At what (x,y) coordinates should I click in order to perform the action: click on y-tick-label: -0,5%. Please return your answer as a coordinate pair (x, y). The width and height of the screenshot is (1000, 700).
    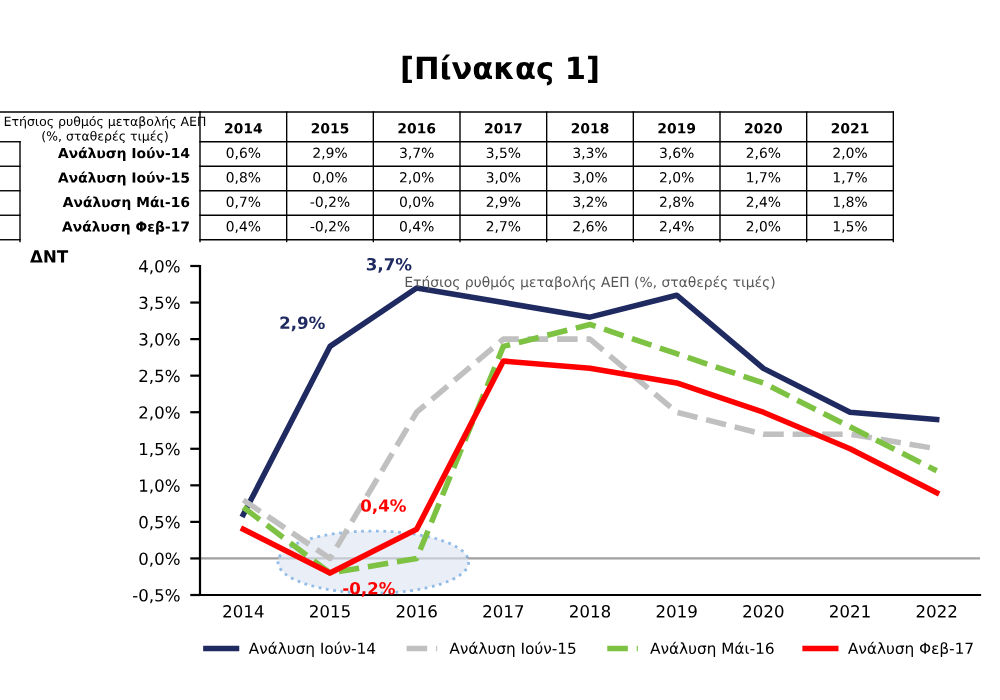
    Looking at the image, I should click on (156, 596).